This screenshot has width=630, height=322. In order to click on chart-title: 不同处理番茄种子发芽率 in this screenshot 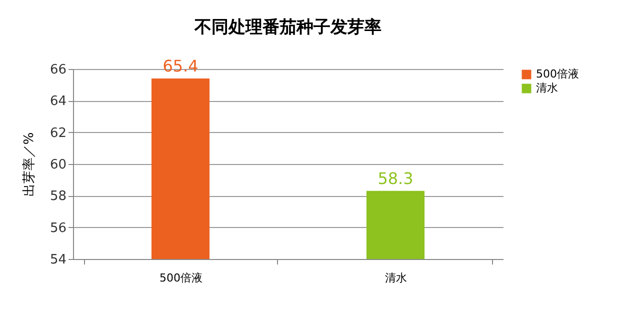, I will do `click(288, 28)`.